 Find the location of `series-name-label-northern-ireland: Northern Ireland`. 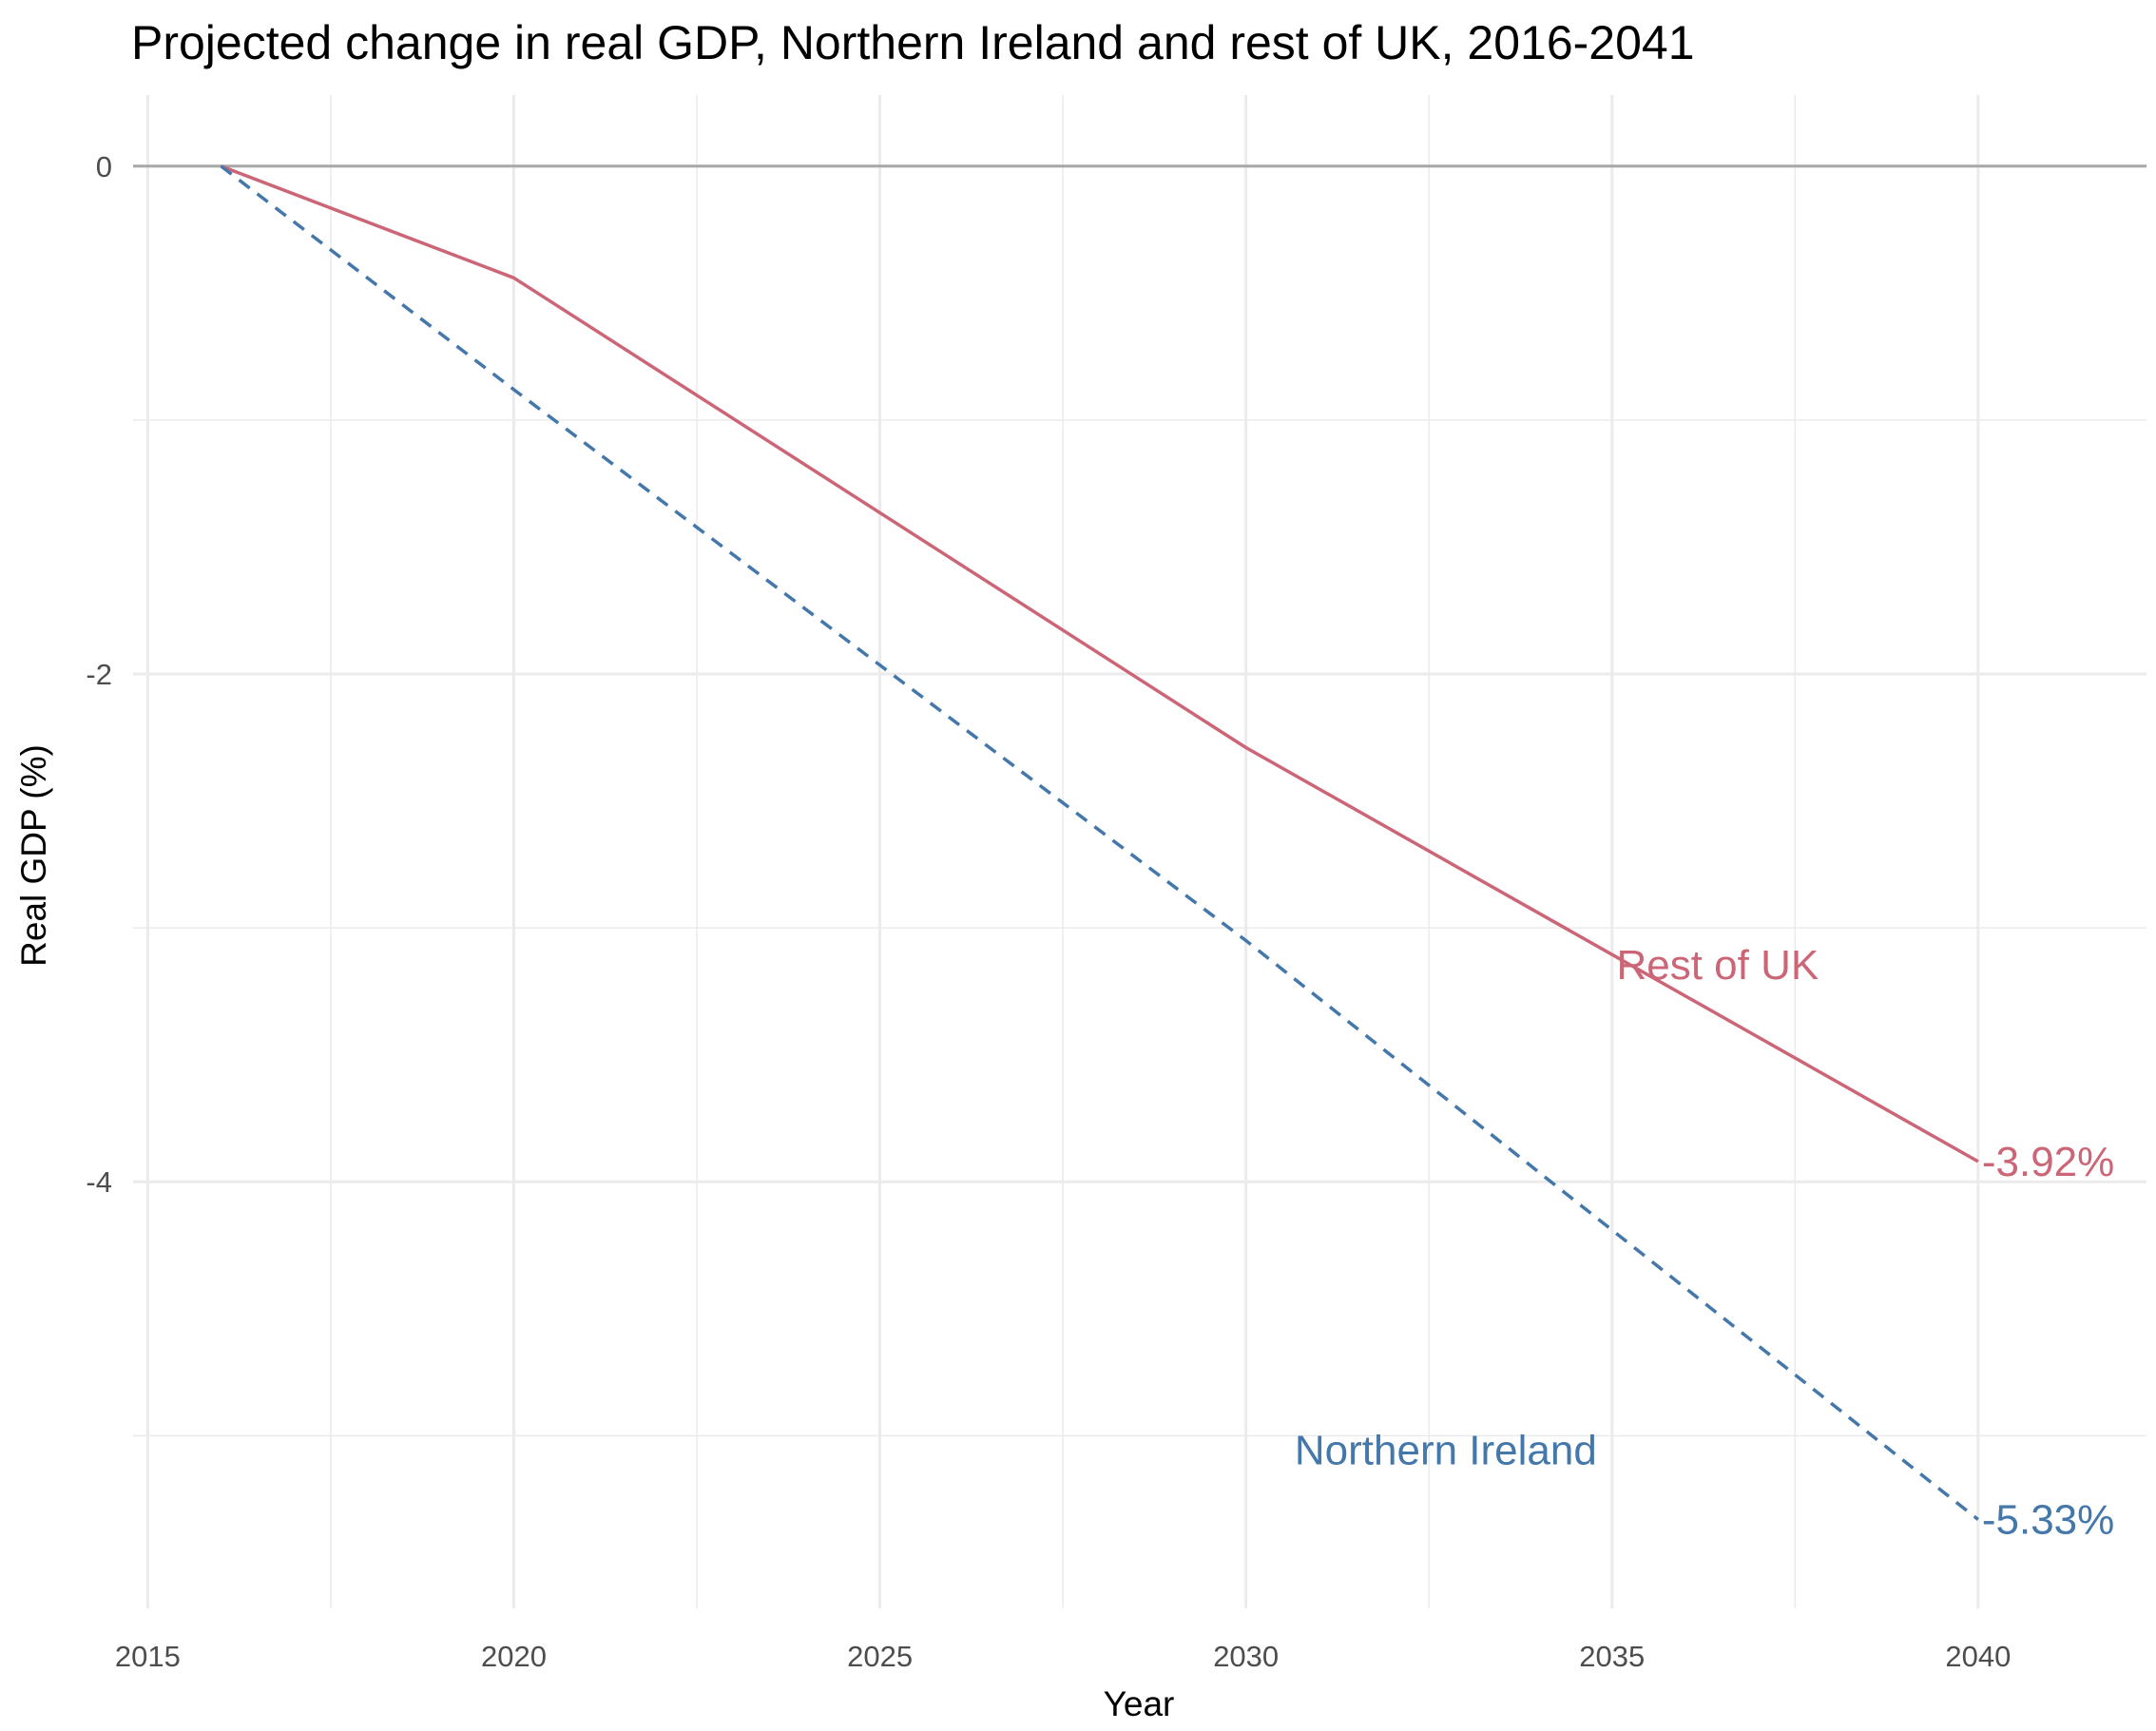

series-name-label-northern-ireland: Northern Ireland is located at coordinates (1446, 1451).